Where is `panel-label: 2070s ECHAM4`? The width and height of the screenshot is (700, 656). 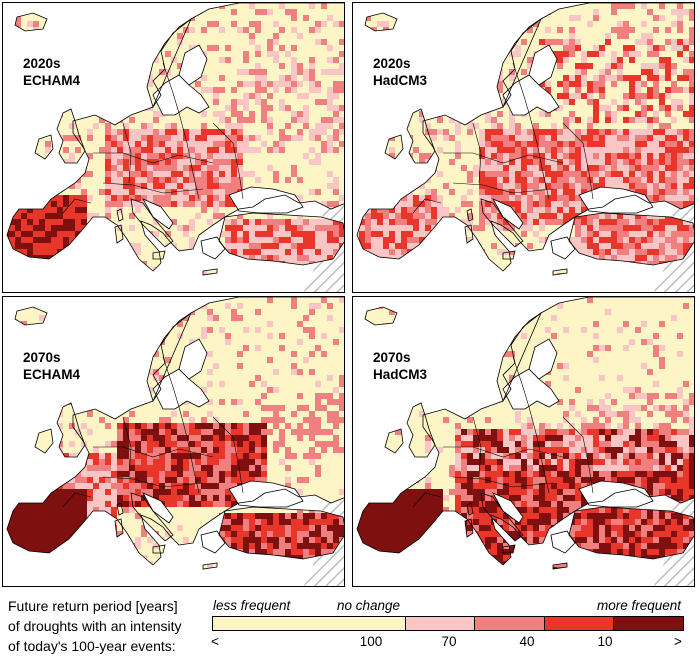
panel-label: 2070s ECHAM4 is located at coordinates (51, 366).